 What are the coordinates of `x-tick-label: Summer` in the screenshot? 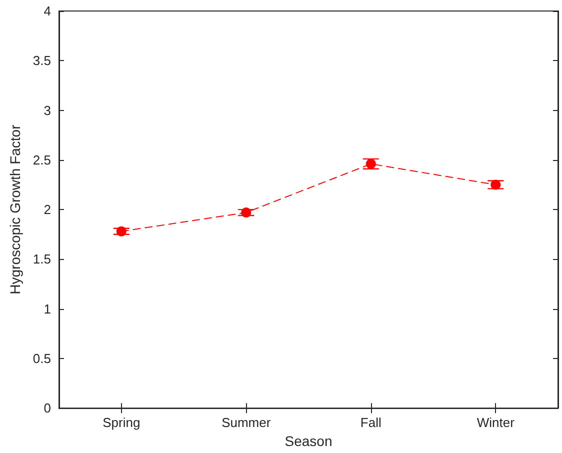 It's located at (247, 422).